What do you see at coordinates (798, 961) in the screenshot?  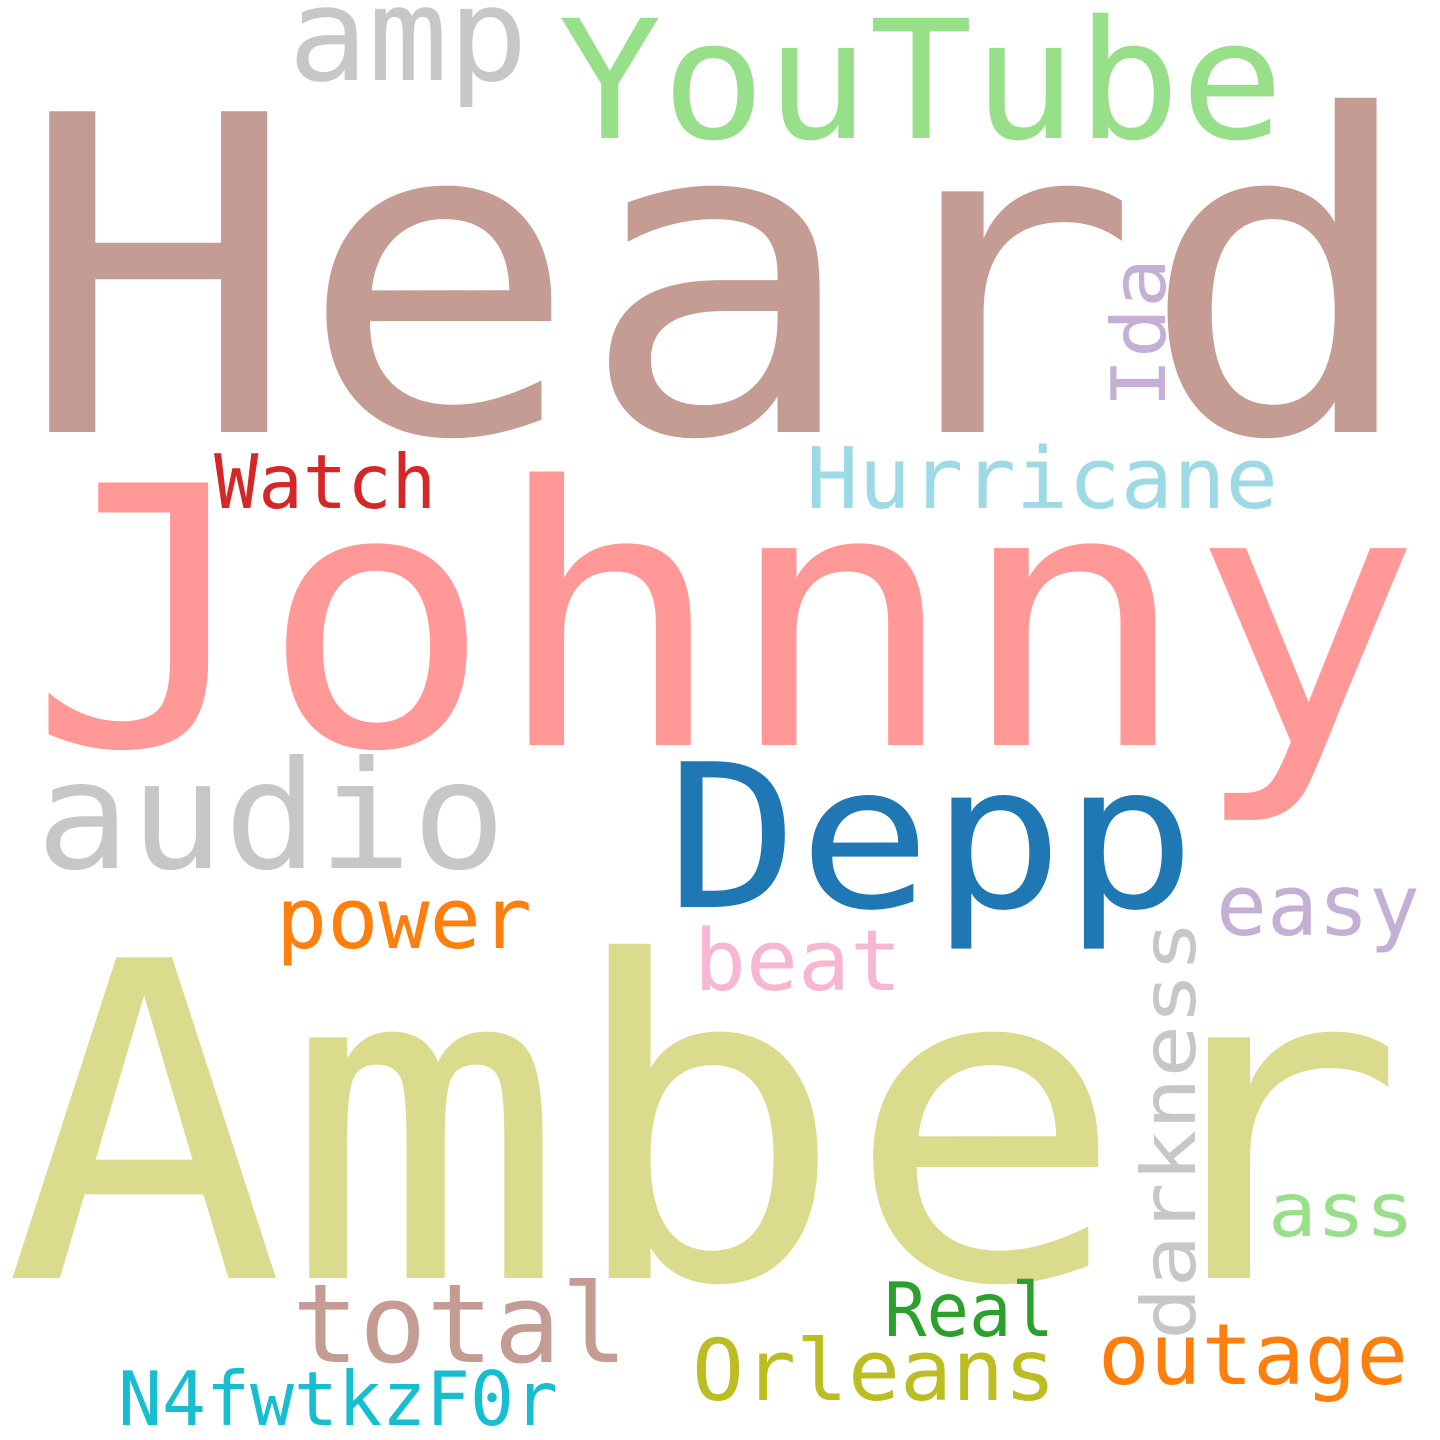 I see `word-beat: beat` at bounding box center [798, 961].